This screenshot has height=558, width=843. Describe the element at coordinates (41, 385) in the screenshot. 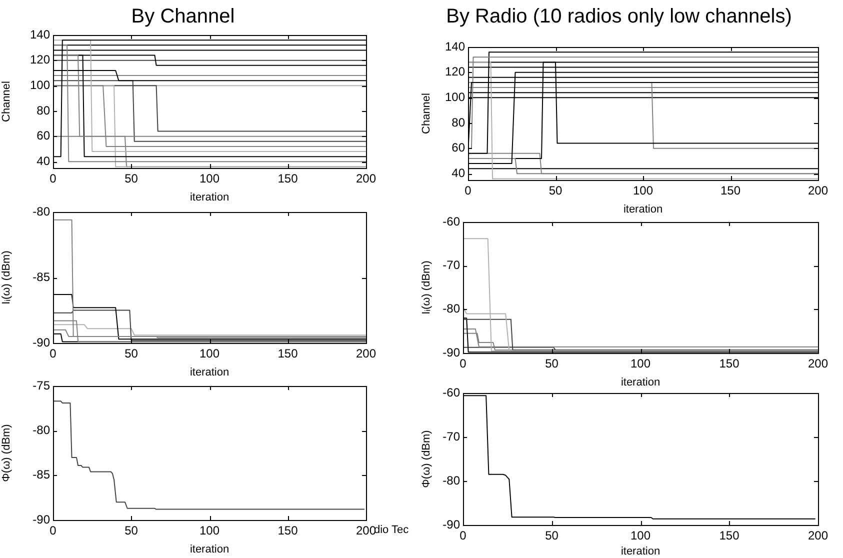

I see `y-tick-label: -75` at that location.